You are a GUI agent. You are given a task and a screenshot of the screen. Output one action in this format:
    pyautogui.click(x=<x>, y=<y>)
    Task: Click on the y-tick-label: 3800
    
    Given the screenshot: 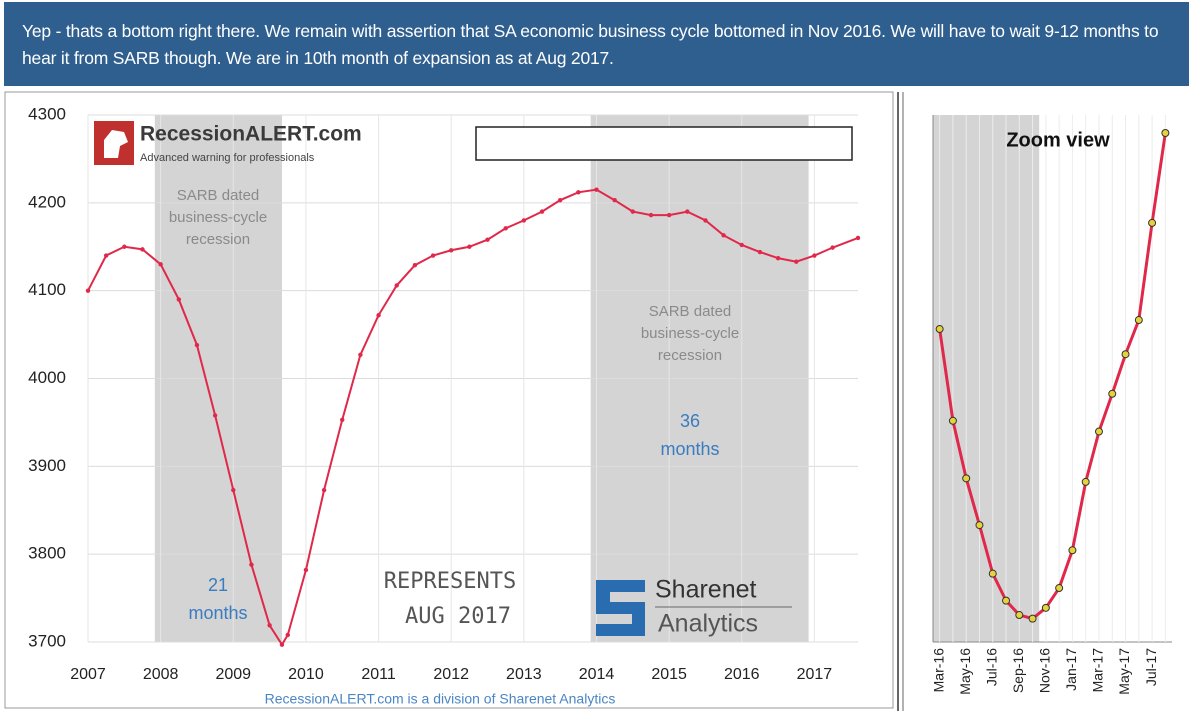 What is the action you would take?
    pyautogui.click(x=47, y=553)
    